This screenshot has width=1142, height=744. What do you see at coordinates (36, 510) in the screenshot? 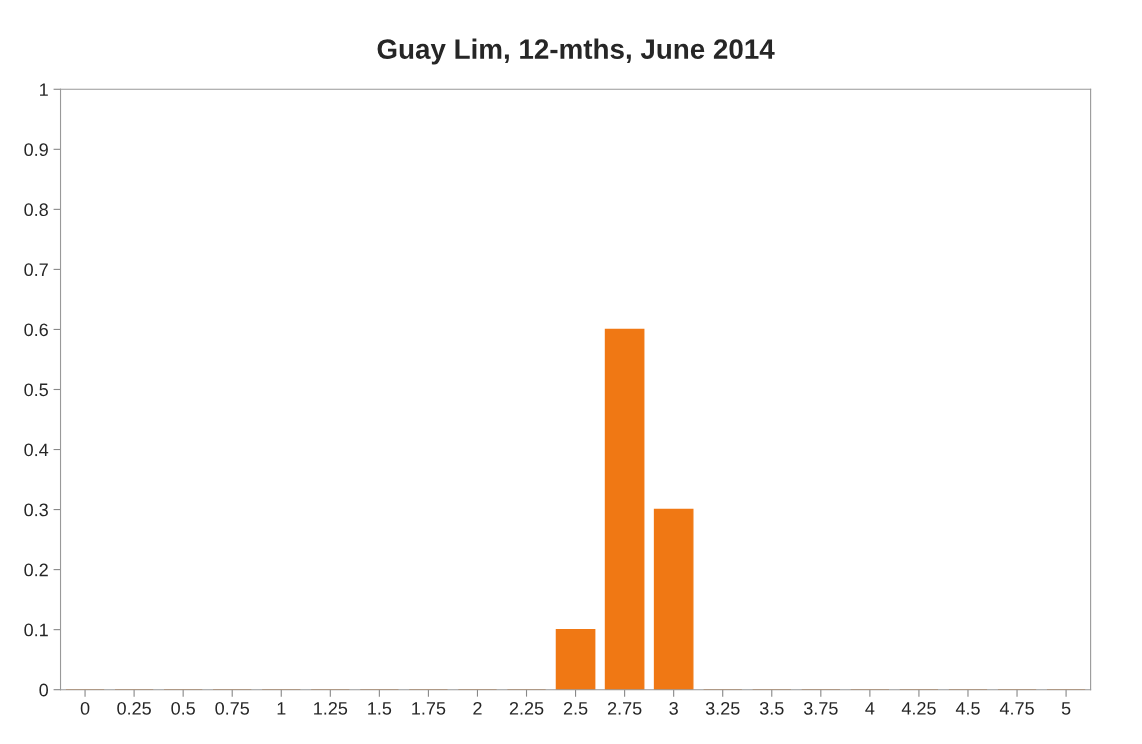
I see `y-tick-label: 0.3` at bounding box center [36, 510].